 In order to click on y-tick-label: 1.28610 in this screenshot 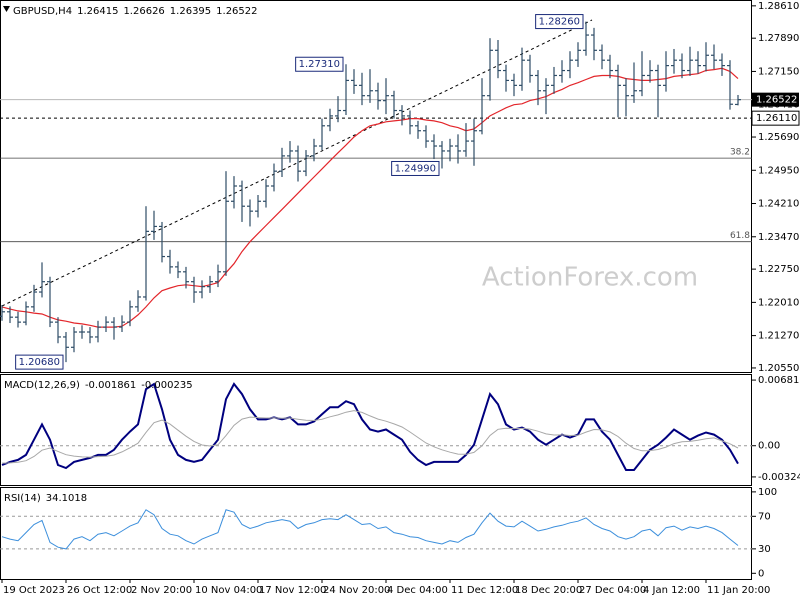, I will do `click(778, 6)`.